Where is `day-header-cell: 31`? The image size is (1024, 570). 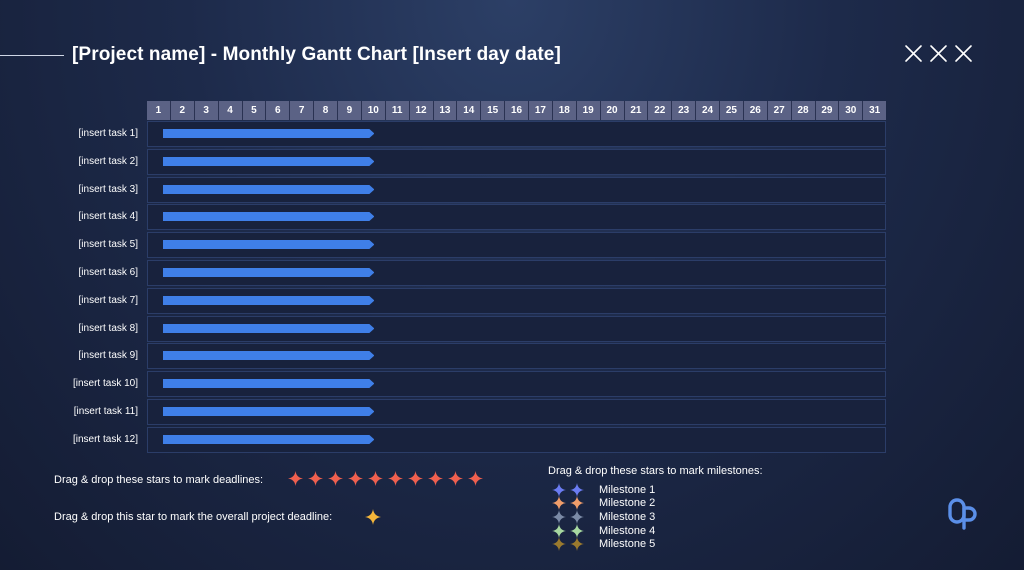 day-header-cell: 31 is located at coordinates (875, 110).